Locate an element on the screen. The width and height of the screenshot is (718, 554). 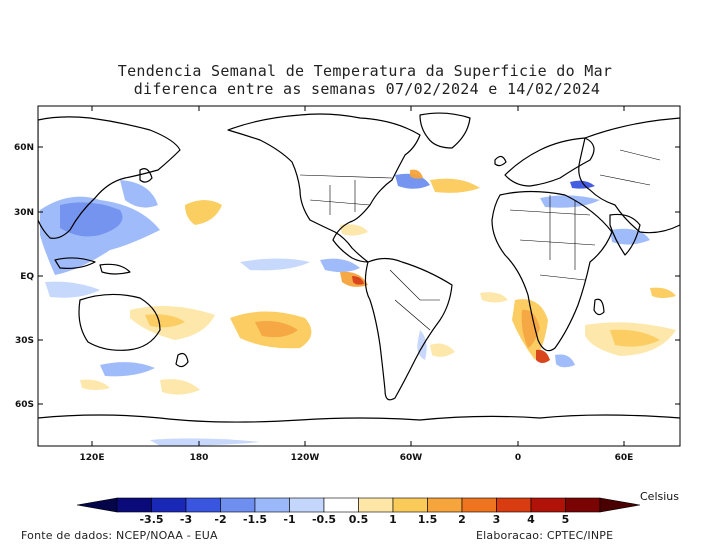
legend-tick-label: -1 is located at coordinates (289, 519).